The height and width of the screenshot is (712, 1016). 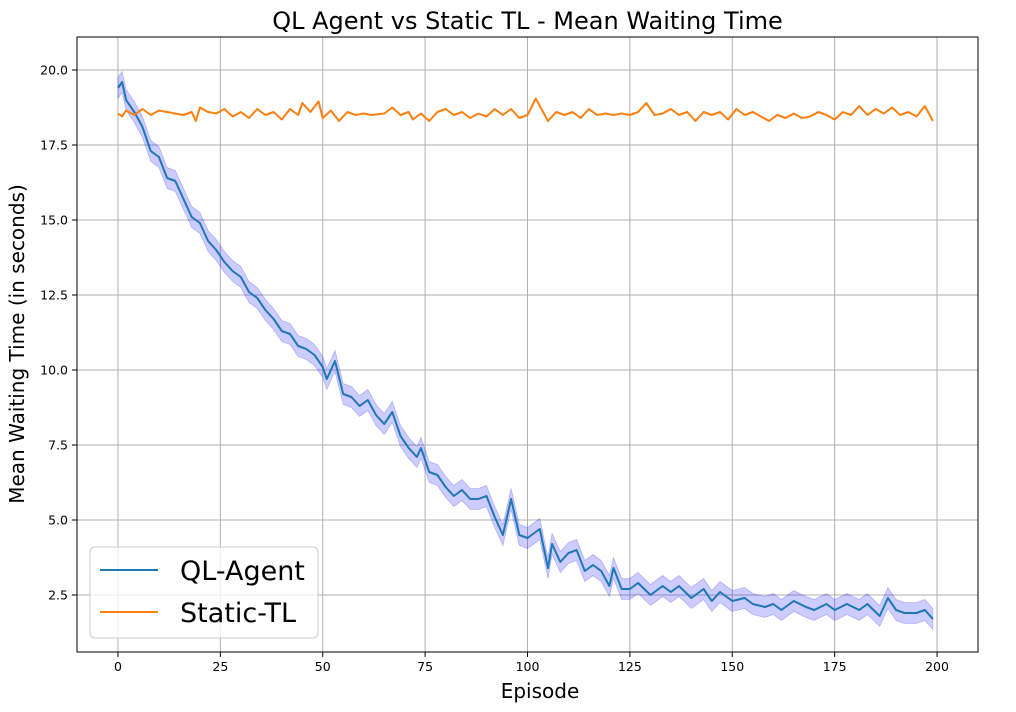 I want to click on x-tick-label: 200, so click(x=937, y=666).